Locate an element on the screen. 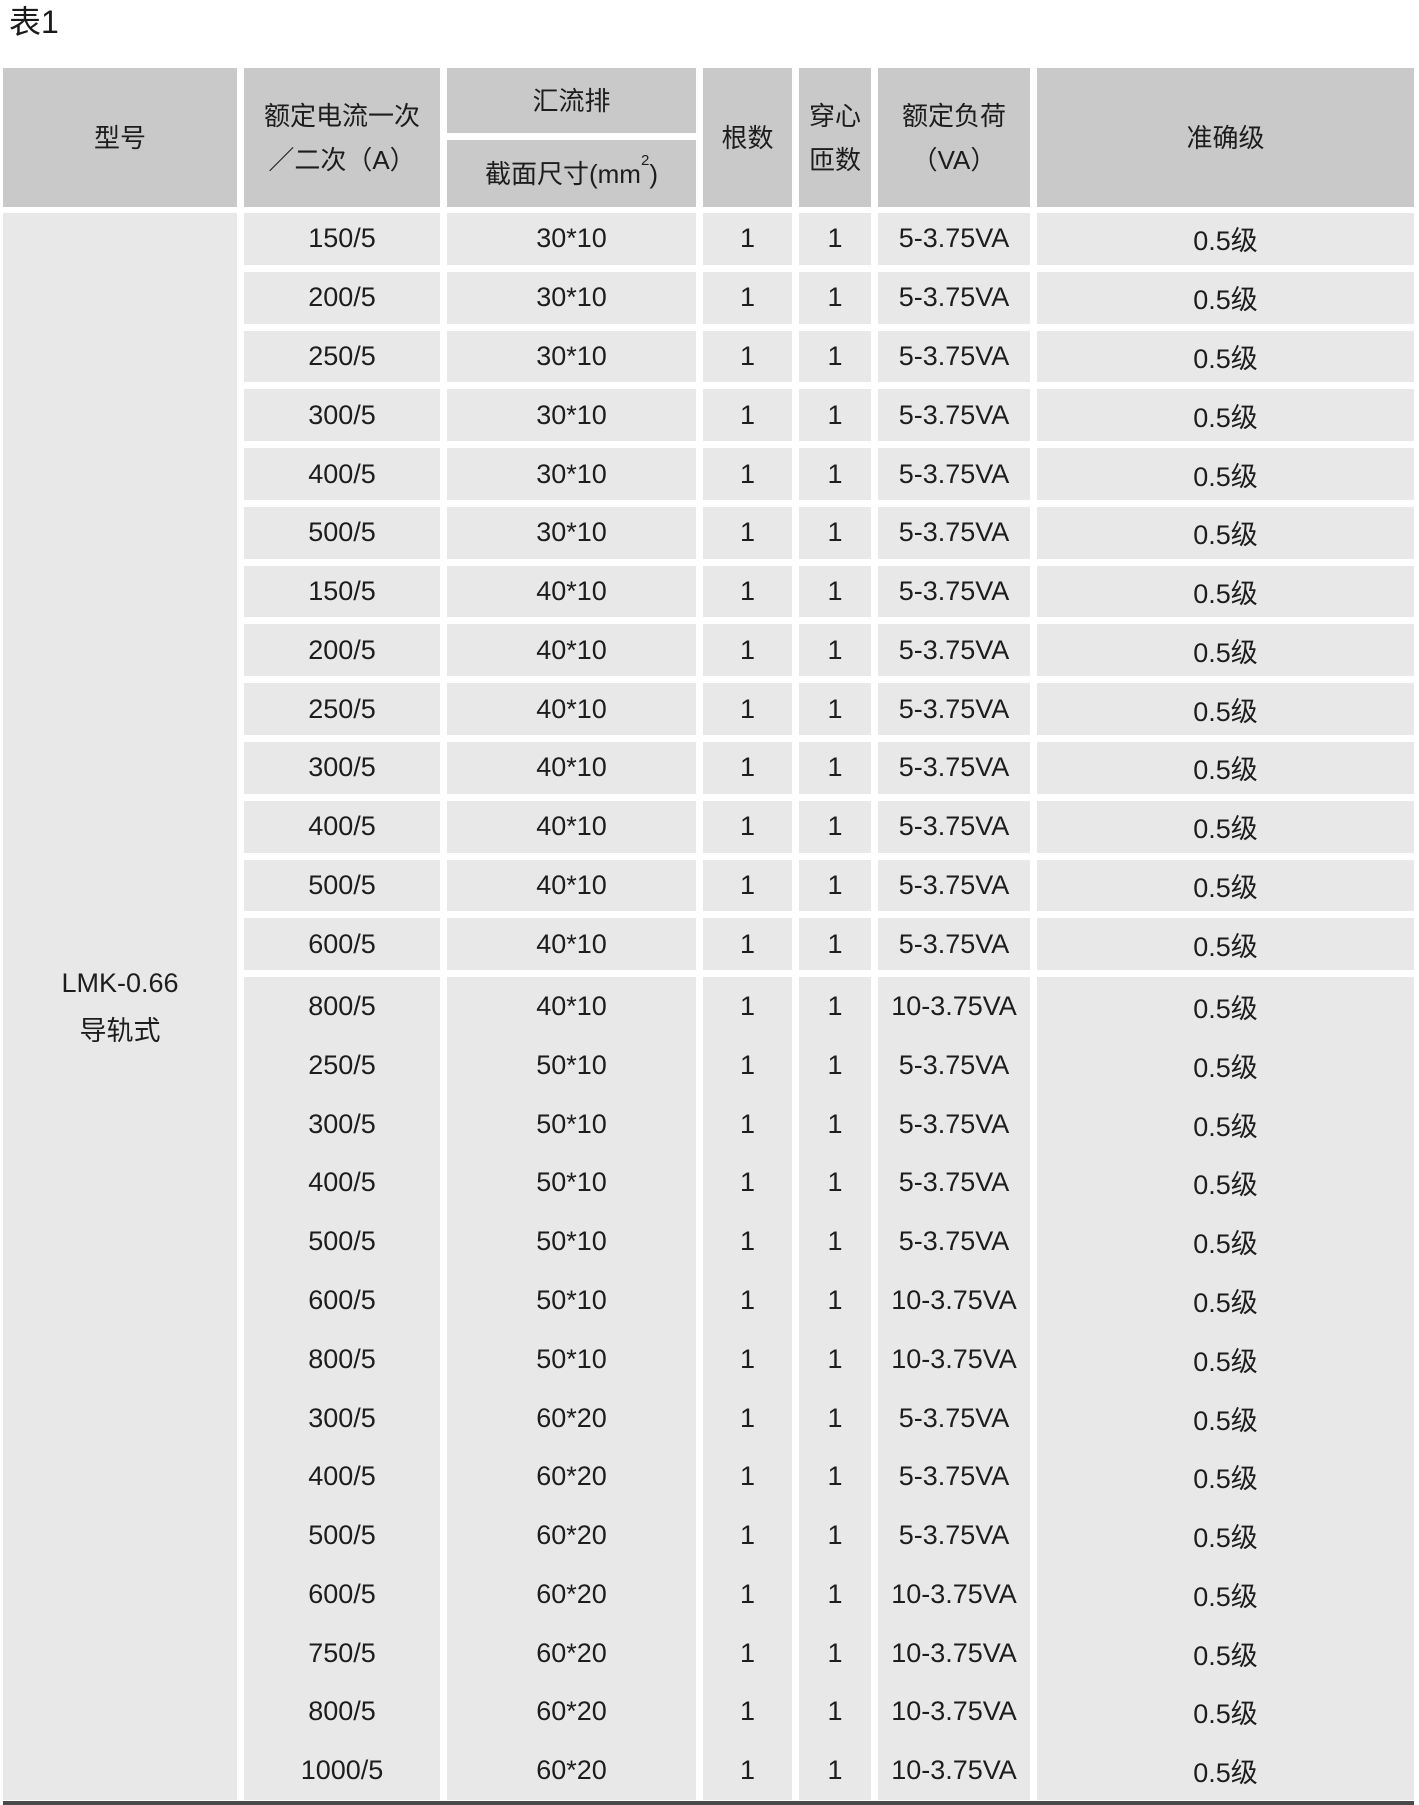 This screenshot has height=1805, width=1419. table-row: 200/5 40*10 1 1 5-3.75VA 0.5级 is located at coordinates (829, 654).